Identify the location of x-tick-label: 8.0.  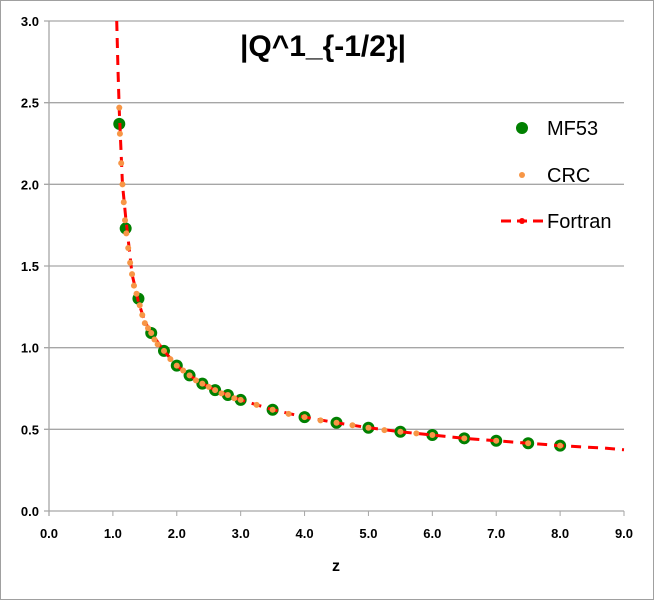
(560, 533).